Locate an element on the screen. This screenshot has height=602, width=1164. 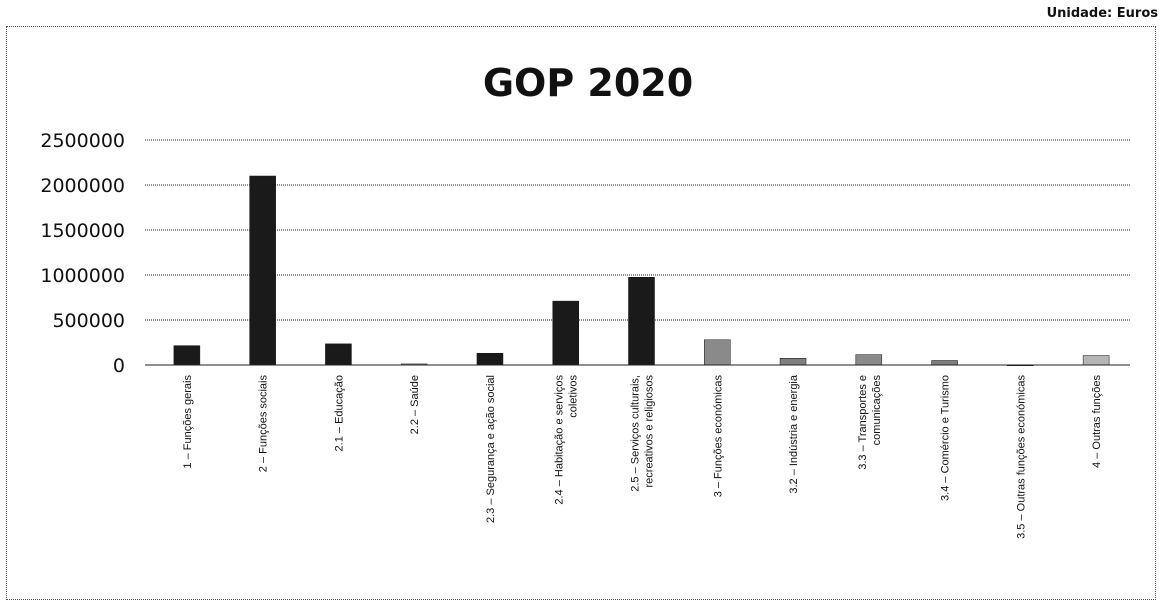
x-tick-label: 3.5 – Outras funções económicas is located at coordinates (1021, 457).